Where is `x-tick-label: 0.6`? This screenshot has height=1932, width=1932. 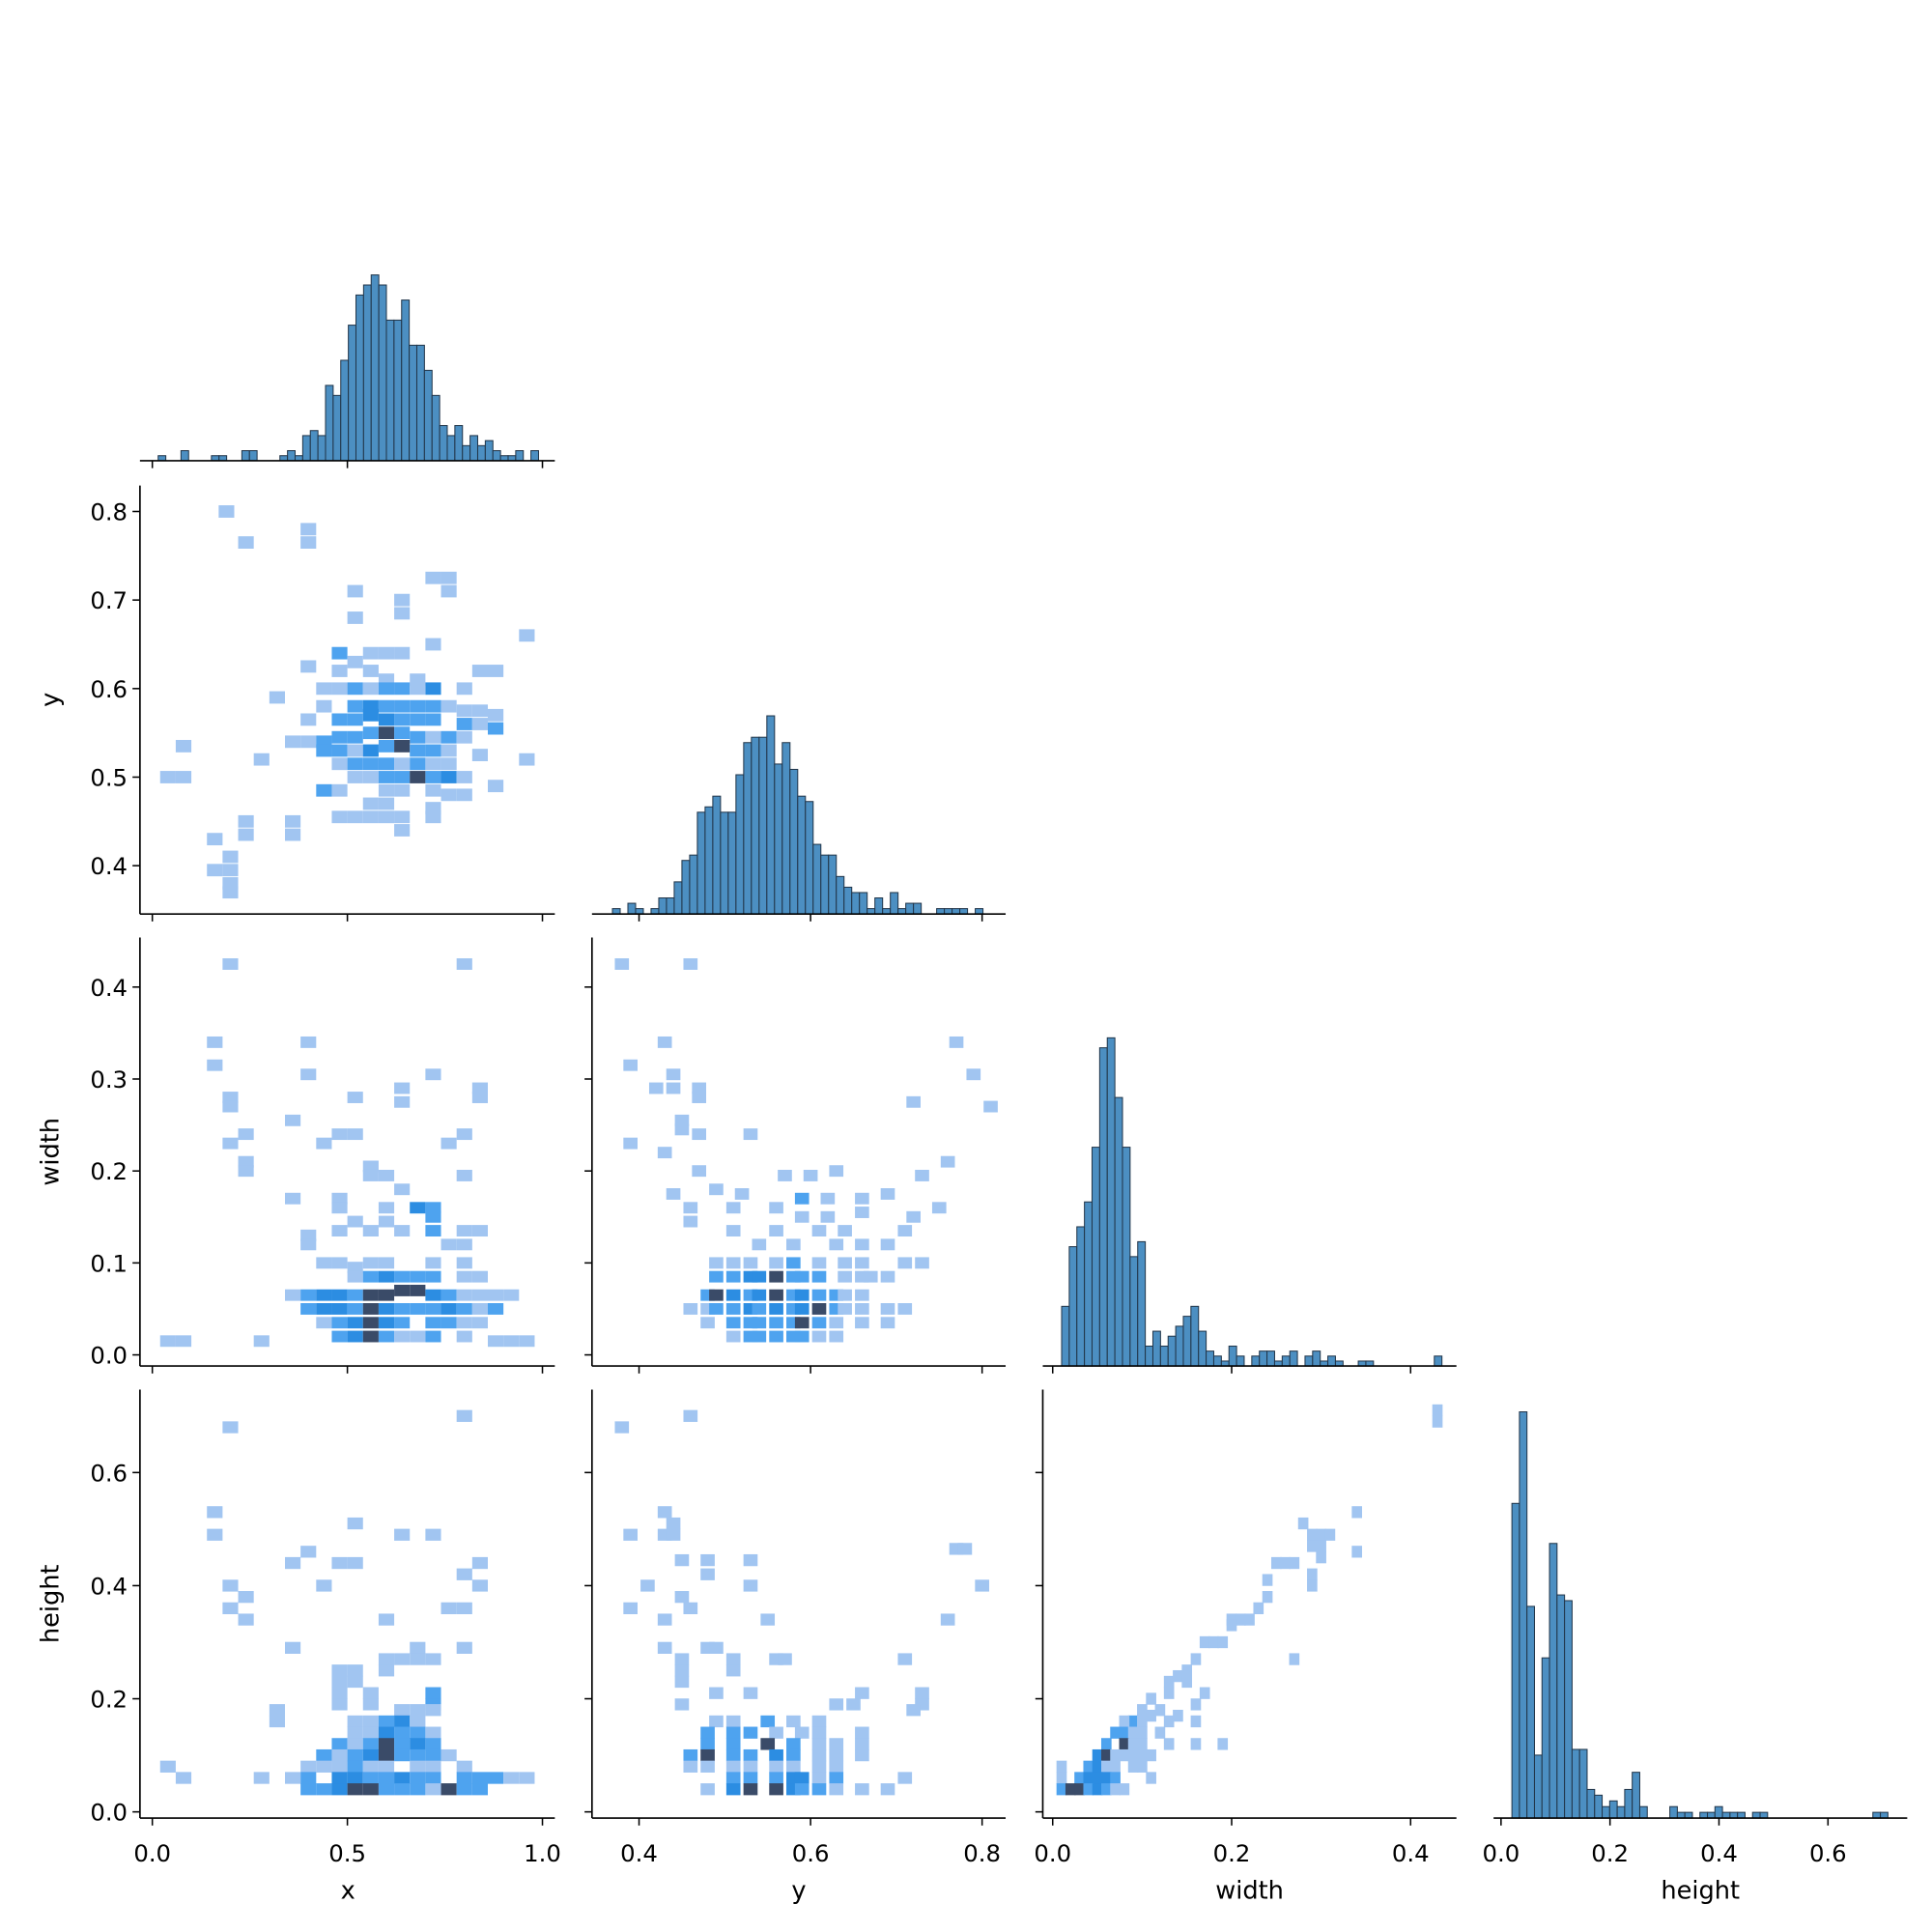
x-tick-label: 0.6 is located at coordinates (811, 1853).